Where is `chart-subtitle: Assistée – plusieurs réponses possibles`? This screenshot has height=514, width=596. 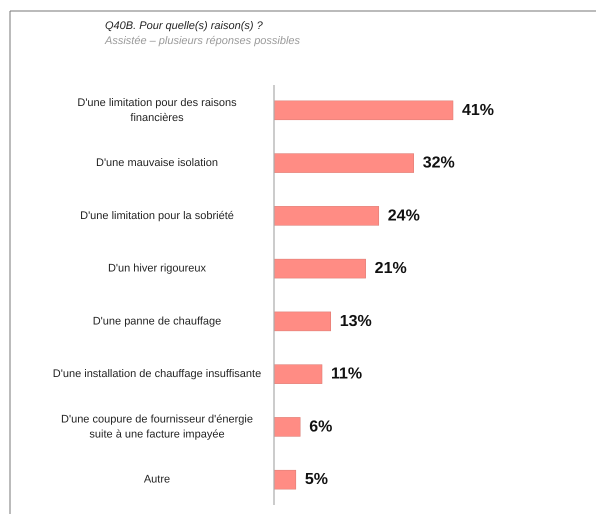 chart-subtitle: Assistée – plusieurs réponses possibles is located at coordinates (202, 41).